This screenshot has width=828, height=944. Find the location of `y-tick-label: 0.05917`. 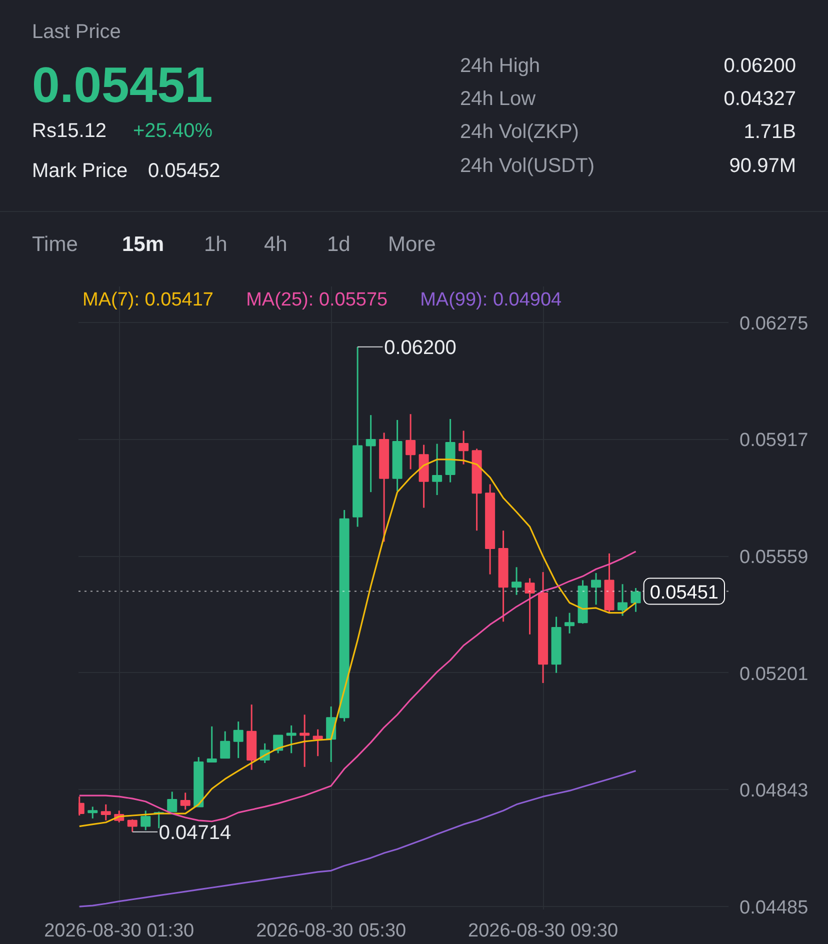

y-tick-label: 0.05917 is located at coordinates (774, 441).